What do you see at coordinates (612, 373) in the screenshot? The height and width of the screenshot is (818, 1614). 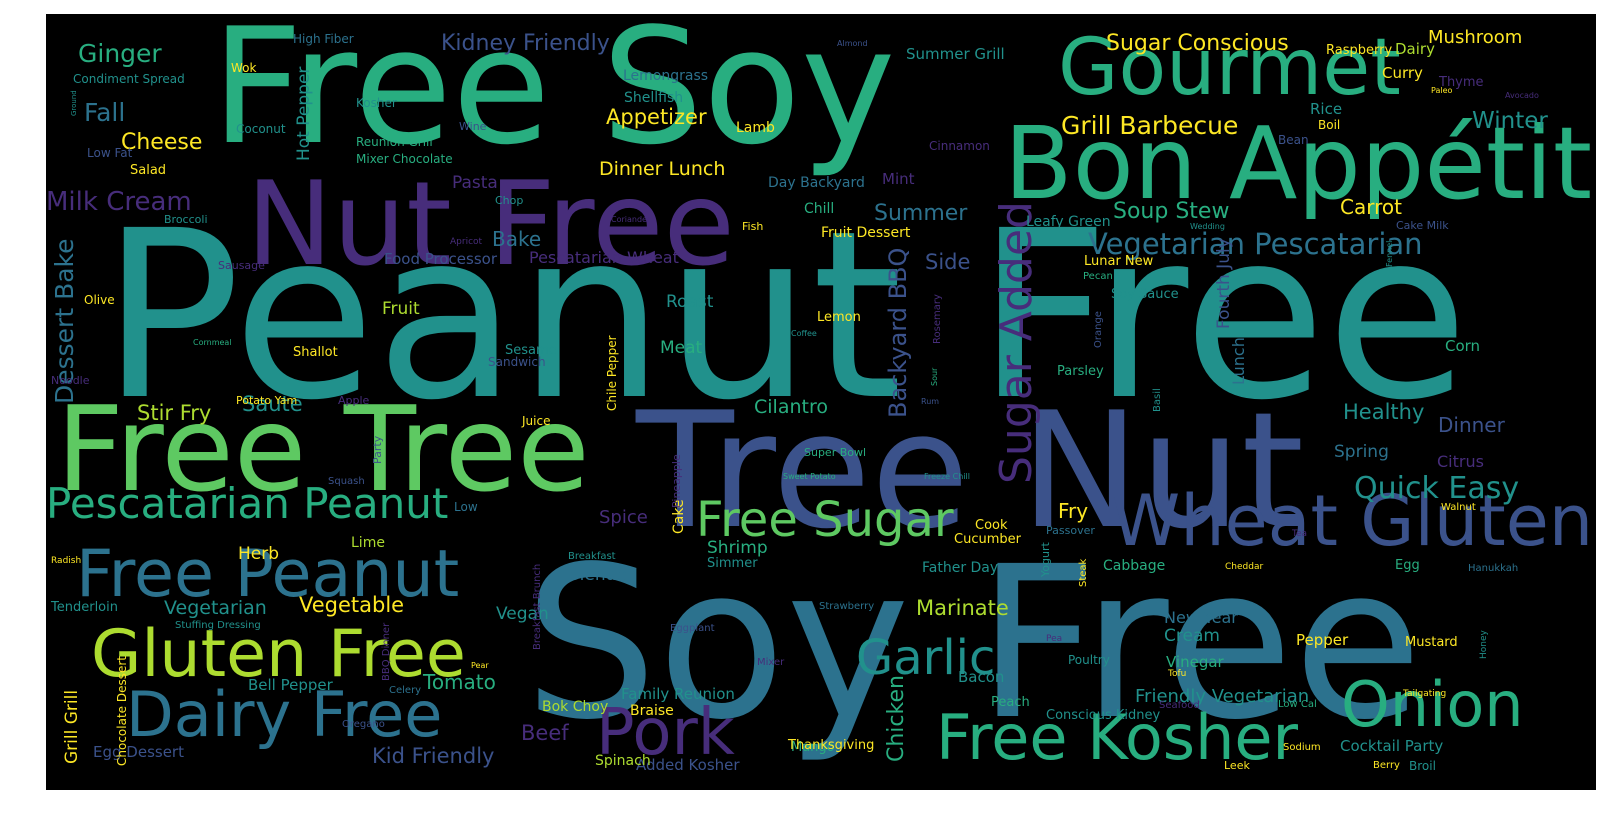 I see `word-chile-pepper: Chile Pepper` at bounding box center [612, 373].